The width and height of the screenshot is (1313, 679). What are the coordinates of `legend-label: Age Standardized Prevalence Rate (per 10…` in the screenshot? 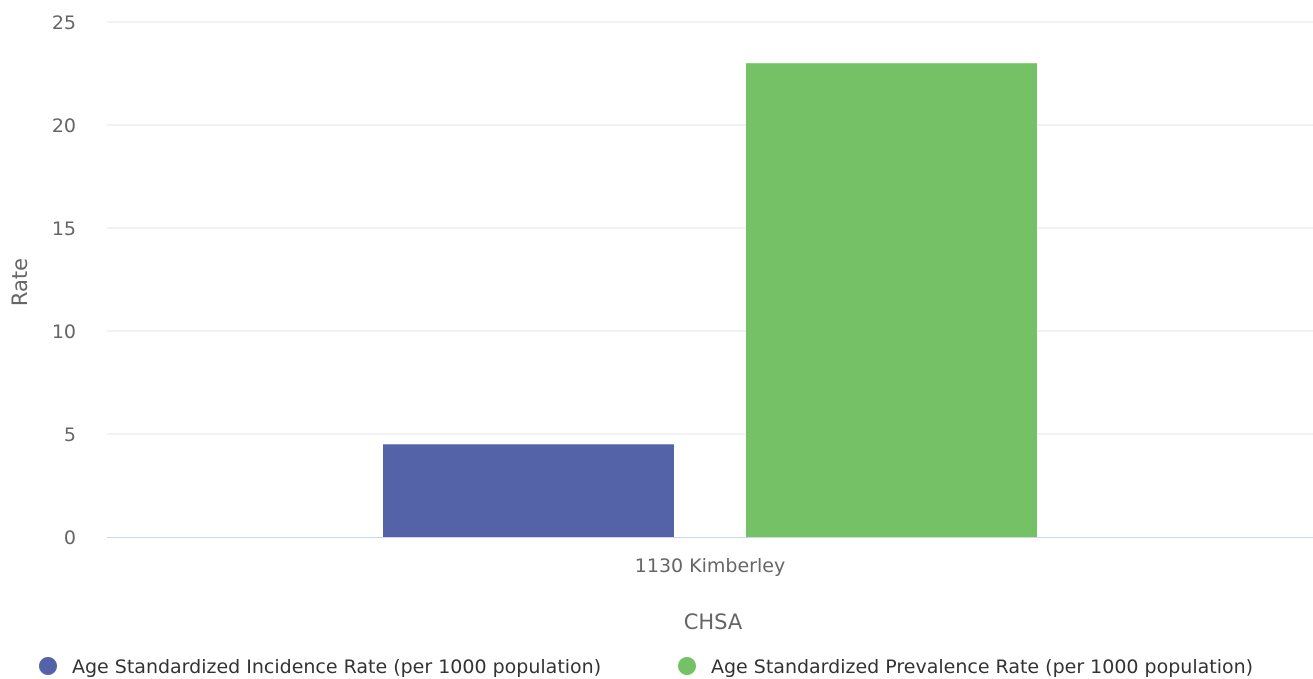 It's located at (982, 667).